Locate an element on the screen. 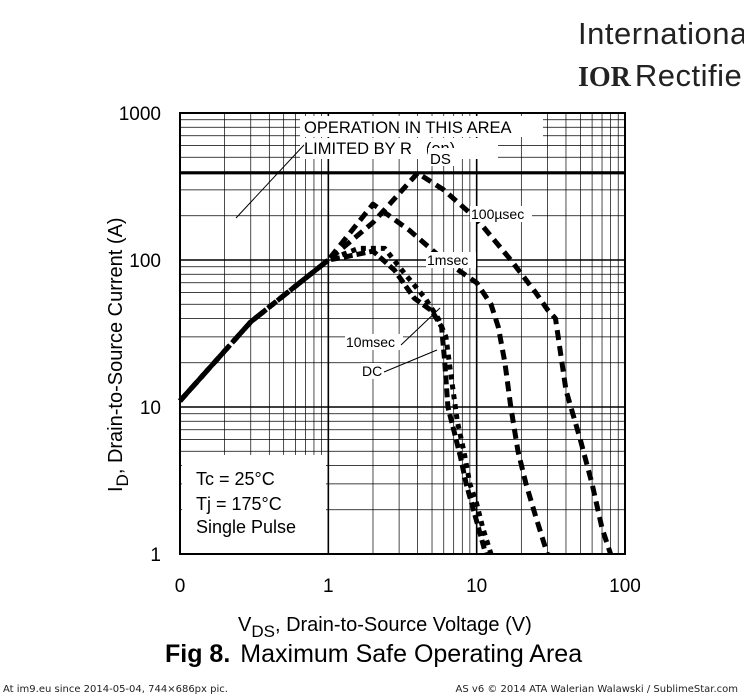  brand-word: Rectifie is located at coordinates (688, 75).